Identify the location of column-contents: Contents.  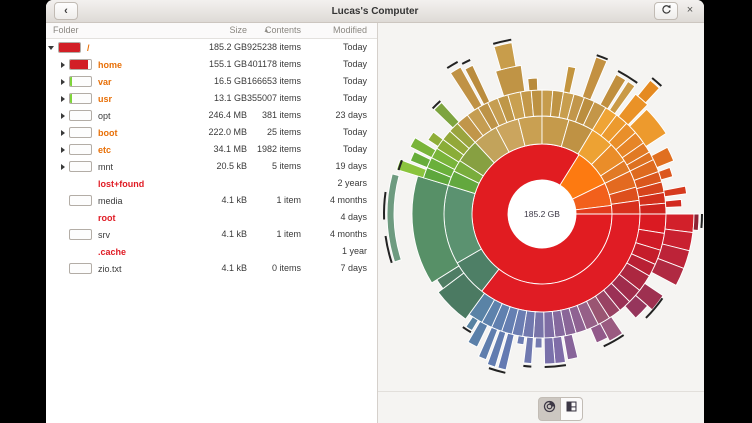
(282, 30).